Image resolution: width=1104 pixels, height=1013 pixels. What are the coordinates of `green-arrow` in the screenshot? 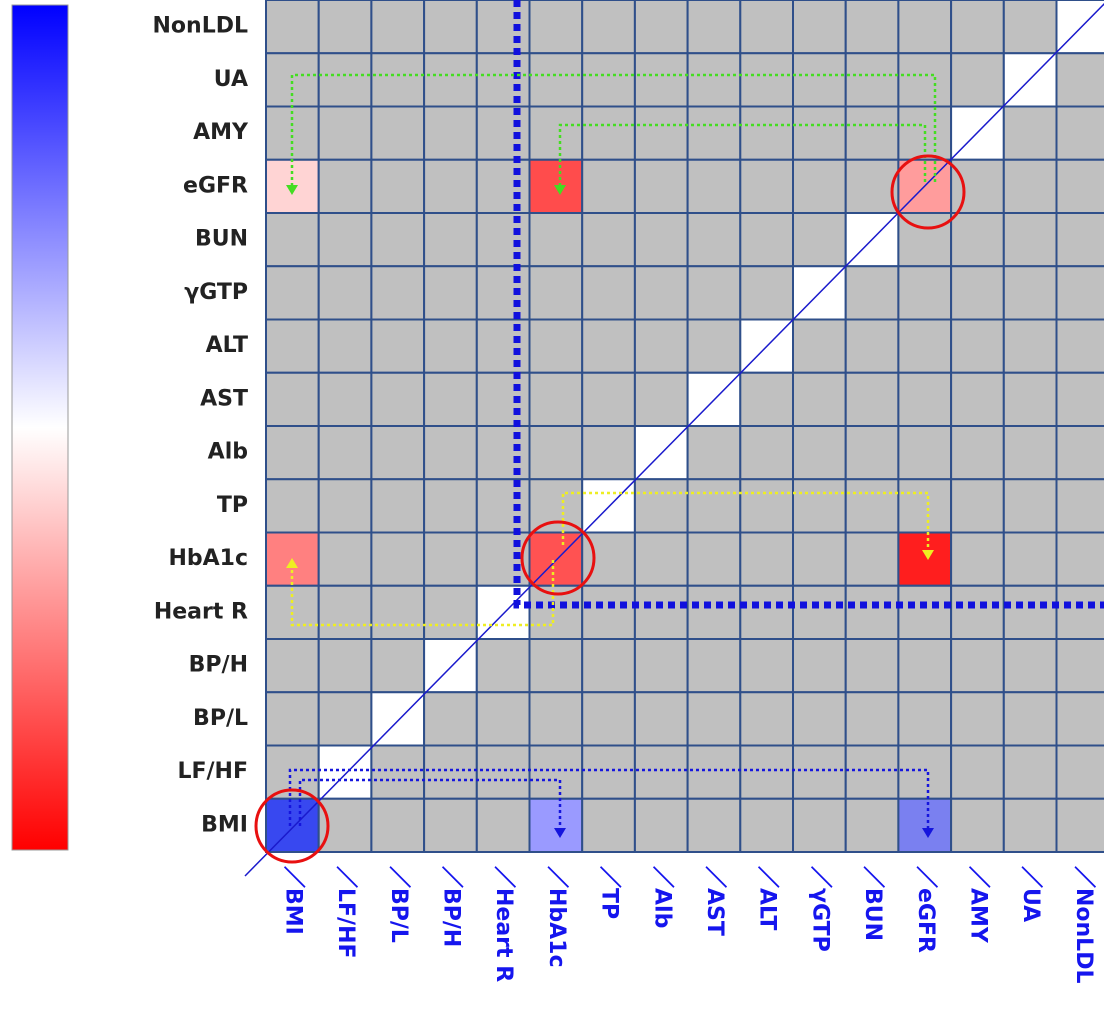 It's located at (613, 129).